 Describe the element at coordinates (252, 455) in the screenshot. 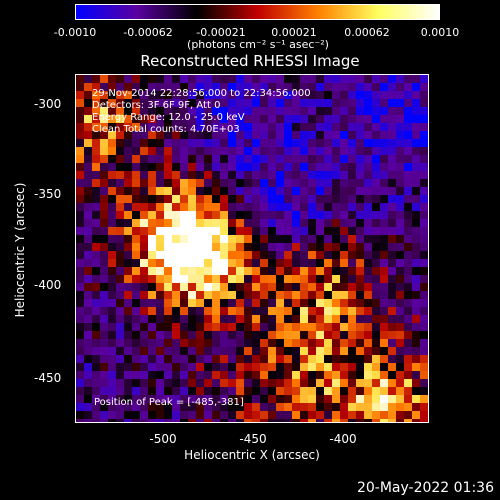

I see `x-axis-label: Heliocentric X (arcsec)` at that location.